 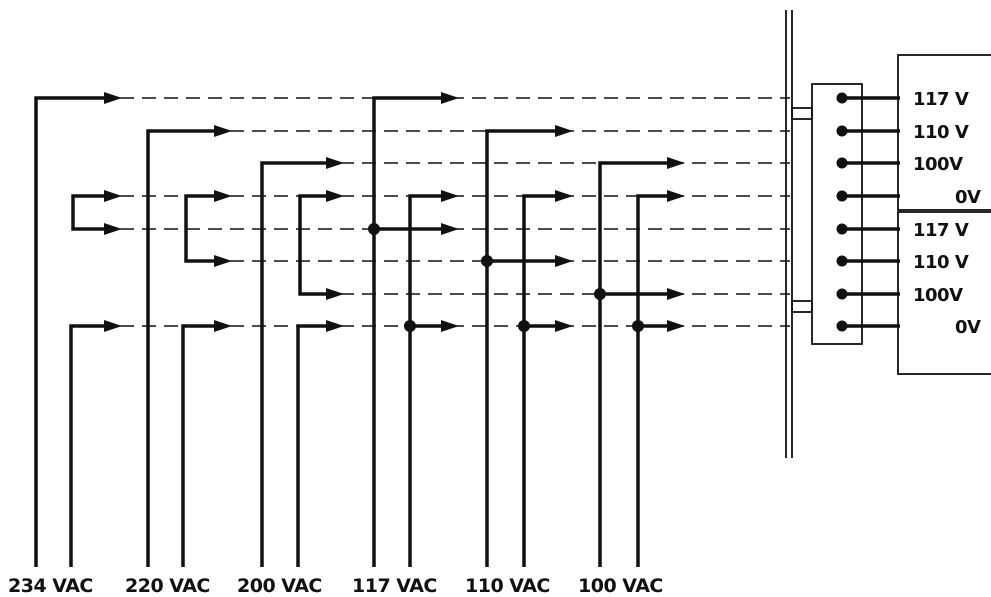 What do you see at coordinates (78, 329) in the screenshot?
I see `config-234vac` at bounding box center [78, 329].